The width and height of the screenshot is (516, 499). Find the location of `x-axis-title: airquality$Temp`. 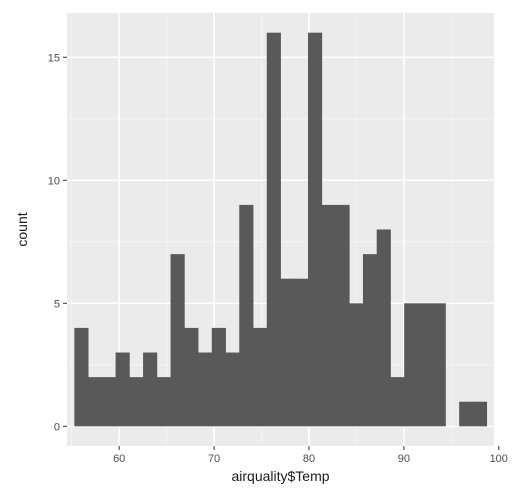

x-axis-title: airquality$Temp is located at coordinates (280, 476).